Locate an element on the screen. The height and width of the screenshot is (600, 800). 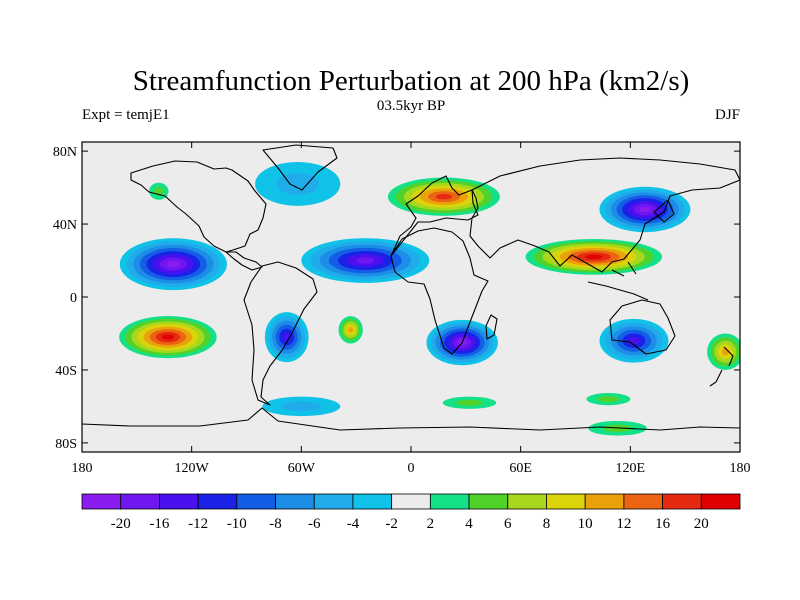
lon-tick-label: 60W is located at coordinates (302, 468).